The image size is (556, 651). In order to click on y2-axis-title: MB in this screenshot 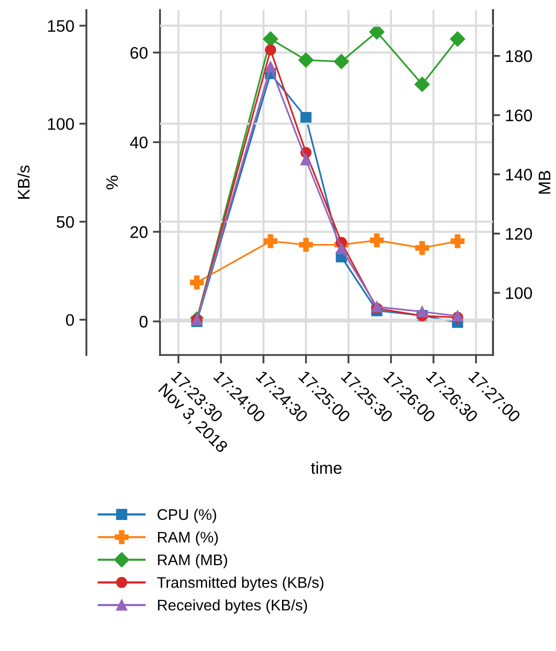, I will do `click(544, 182)`.